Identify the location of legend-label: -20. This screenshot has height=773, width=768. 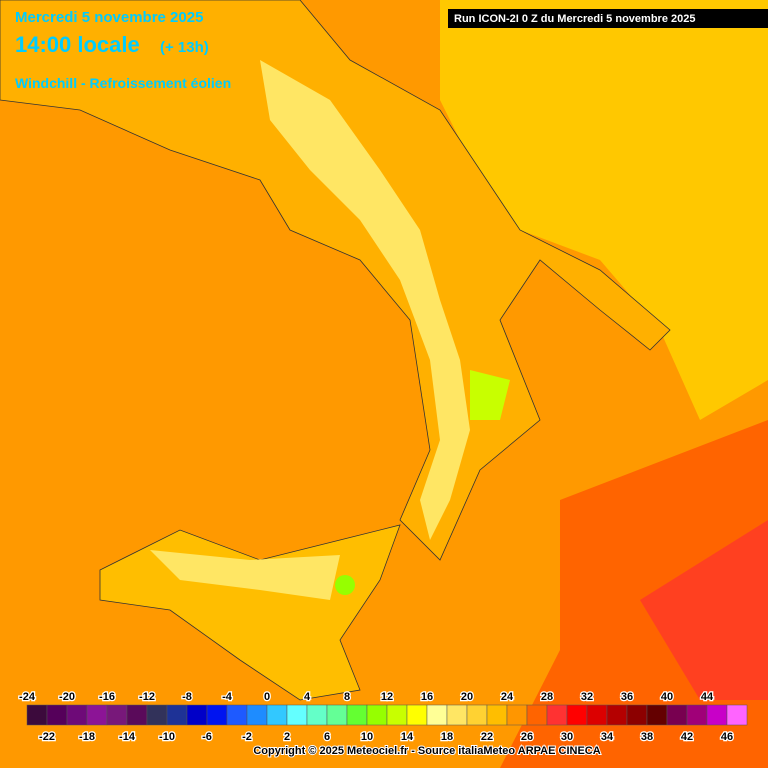
(67, 697).